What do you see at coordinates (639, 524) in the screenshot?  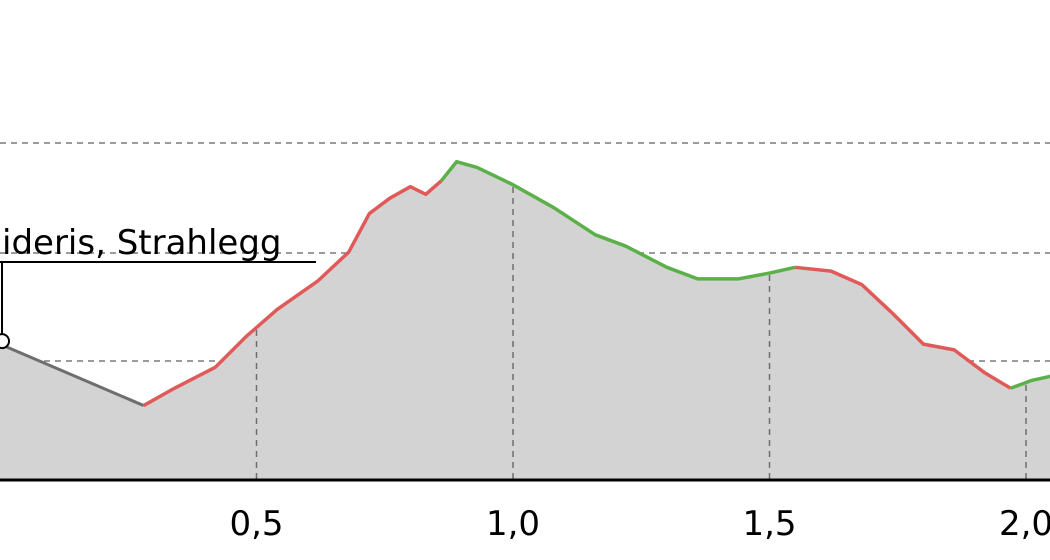 I see `x-axis-tick-labels: 0,5 1,0 1,5 2,0` at bounding box center [639, 524].